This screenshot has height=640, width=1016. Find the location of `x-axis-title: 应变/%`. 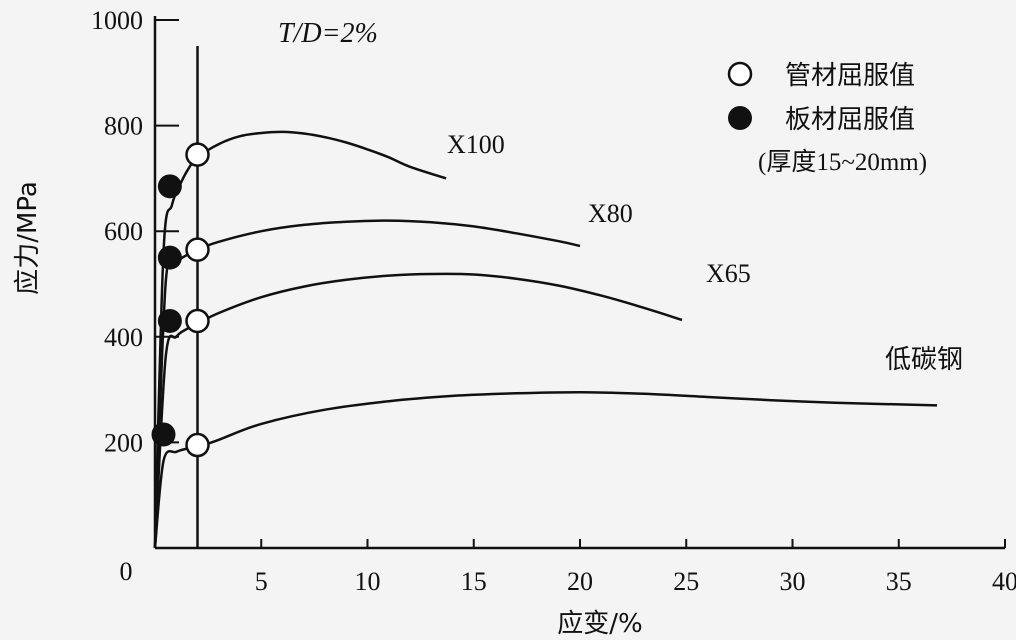

x-axis-title: 应变/% is located at coordinates (599, 624).